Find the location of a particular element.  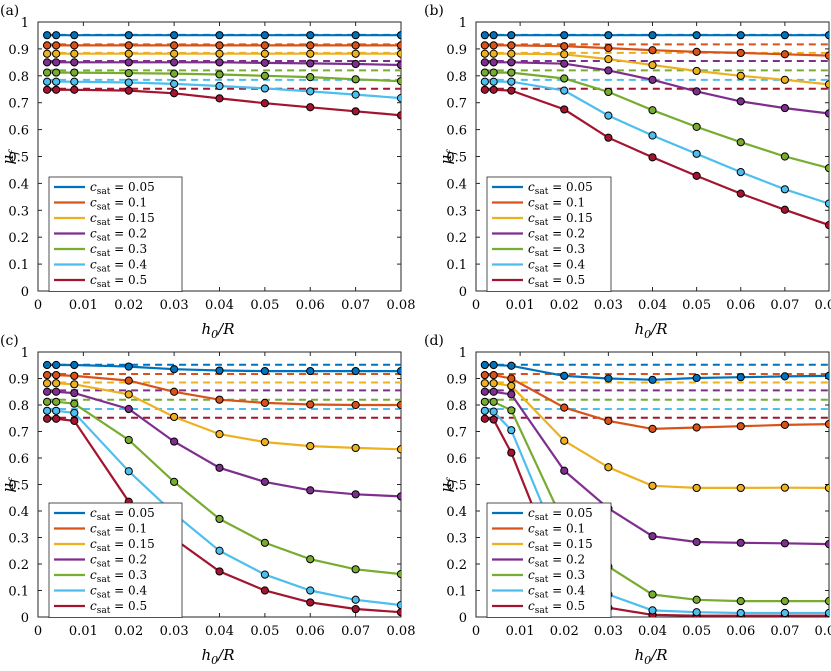

x-tick-label: 0.04 is located at coordinates (219, 305).